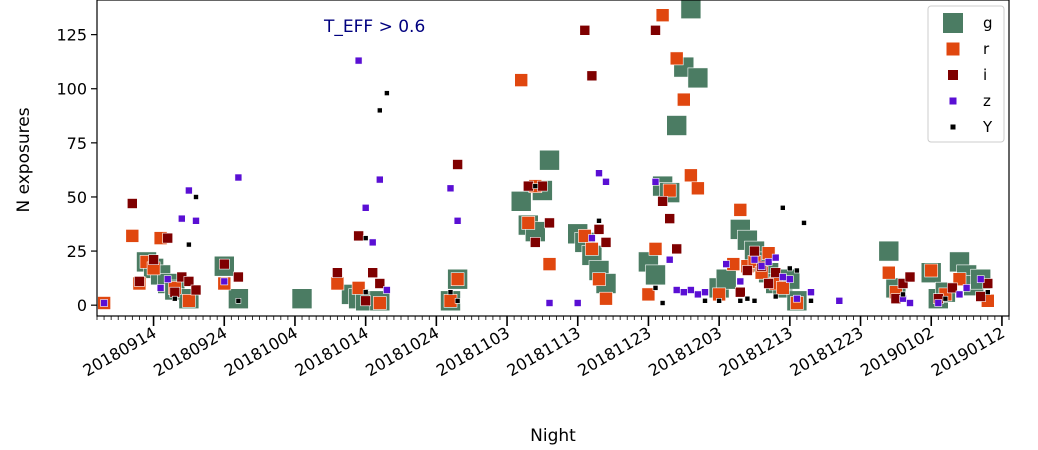  What do you see at coordinates (953, 101) in the screenshot?
I see `legend-marker` at bounding box center [953, 101].